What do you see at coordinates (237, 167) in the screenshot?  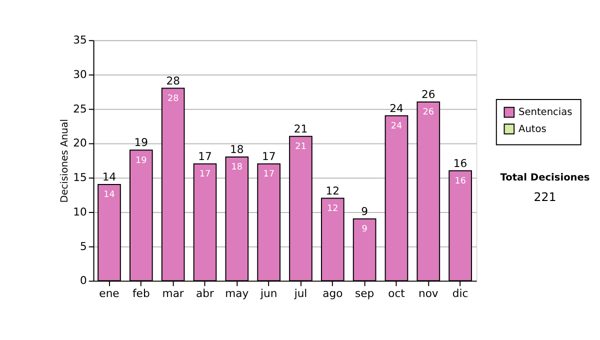 I see `data-label: 18` at bounding box center [237, 167].